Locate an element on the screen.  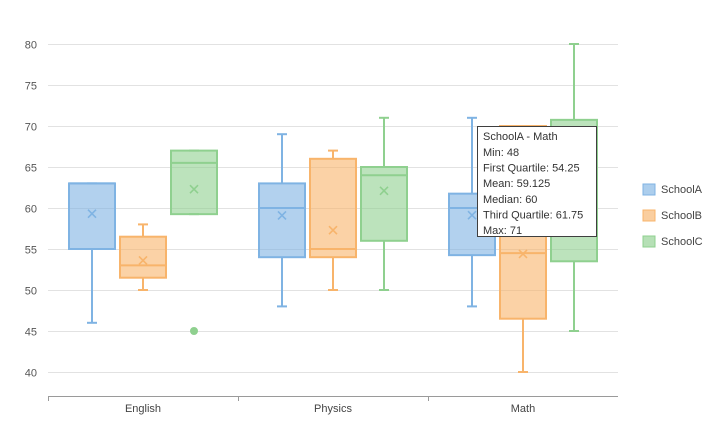
legend-label: SchoolC is located at coordinates (682, 242).